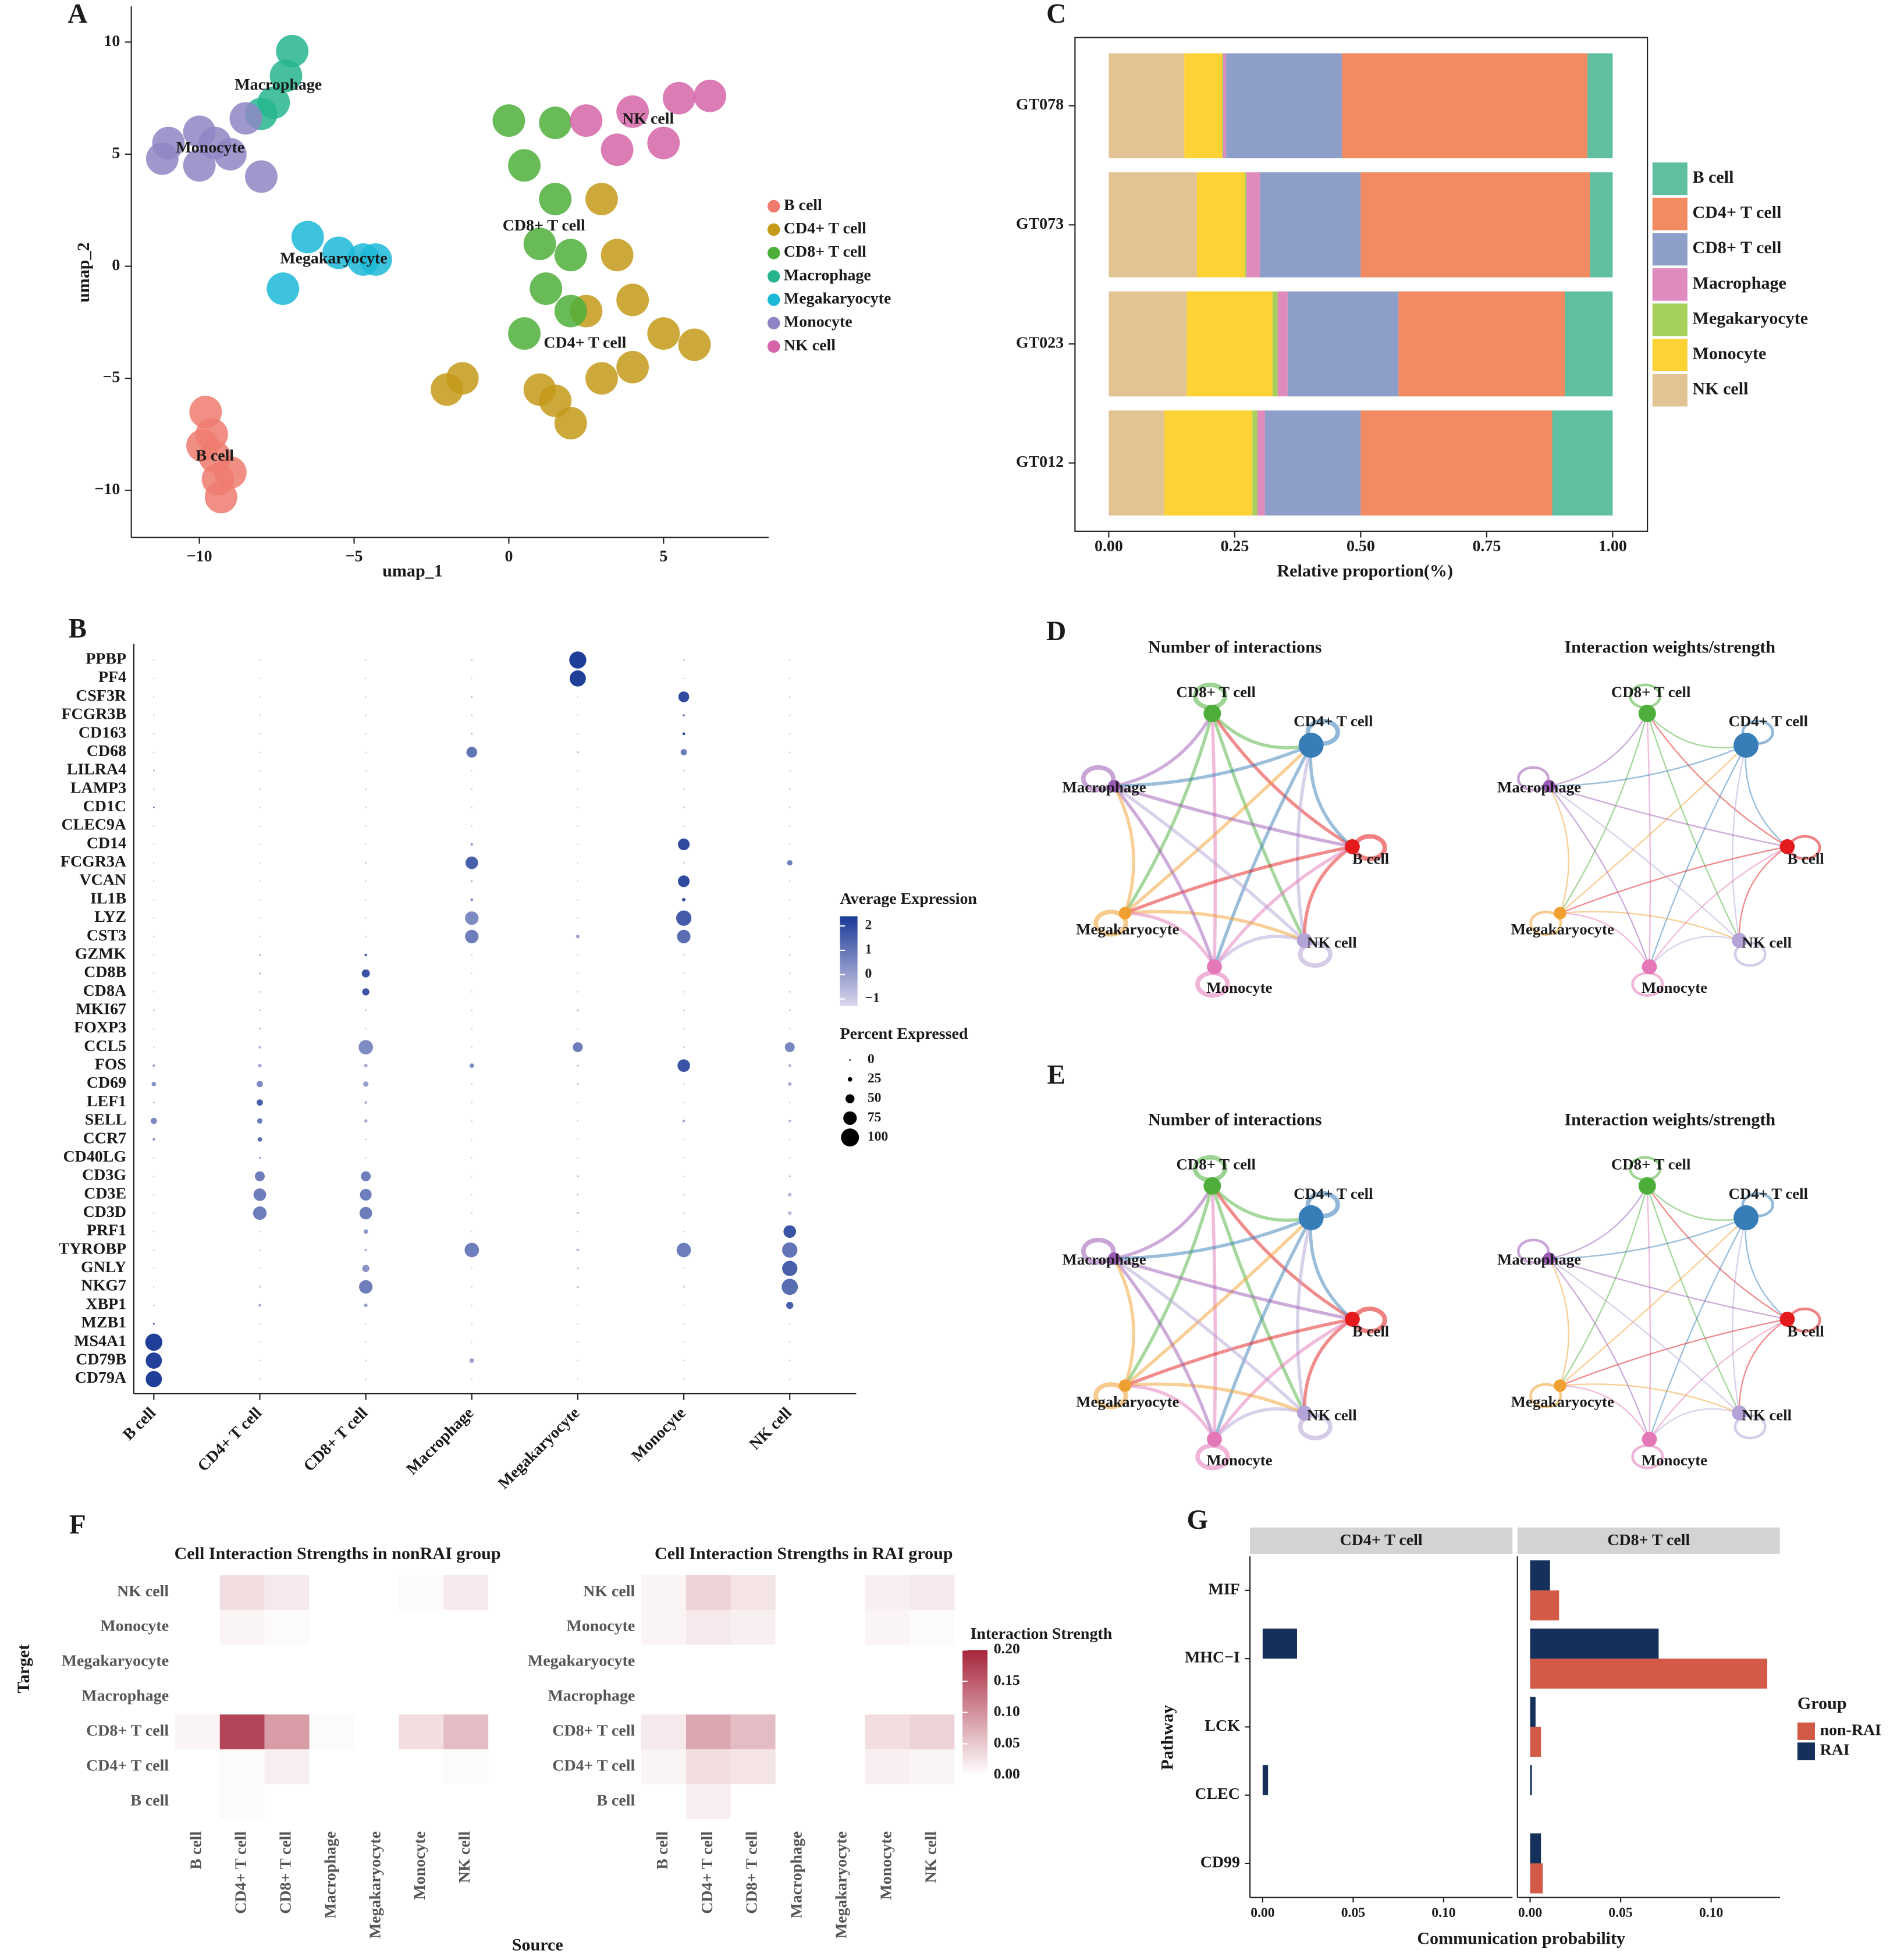 This screenshot has height=1960, width=1890. What do you see at coordinates (1612, 546) in the screenshot?
I see `x-tick-label: 1.00` at bounding box center [1612, 546].